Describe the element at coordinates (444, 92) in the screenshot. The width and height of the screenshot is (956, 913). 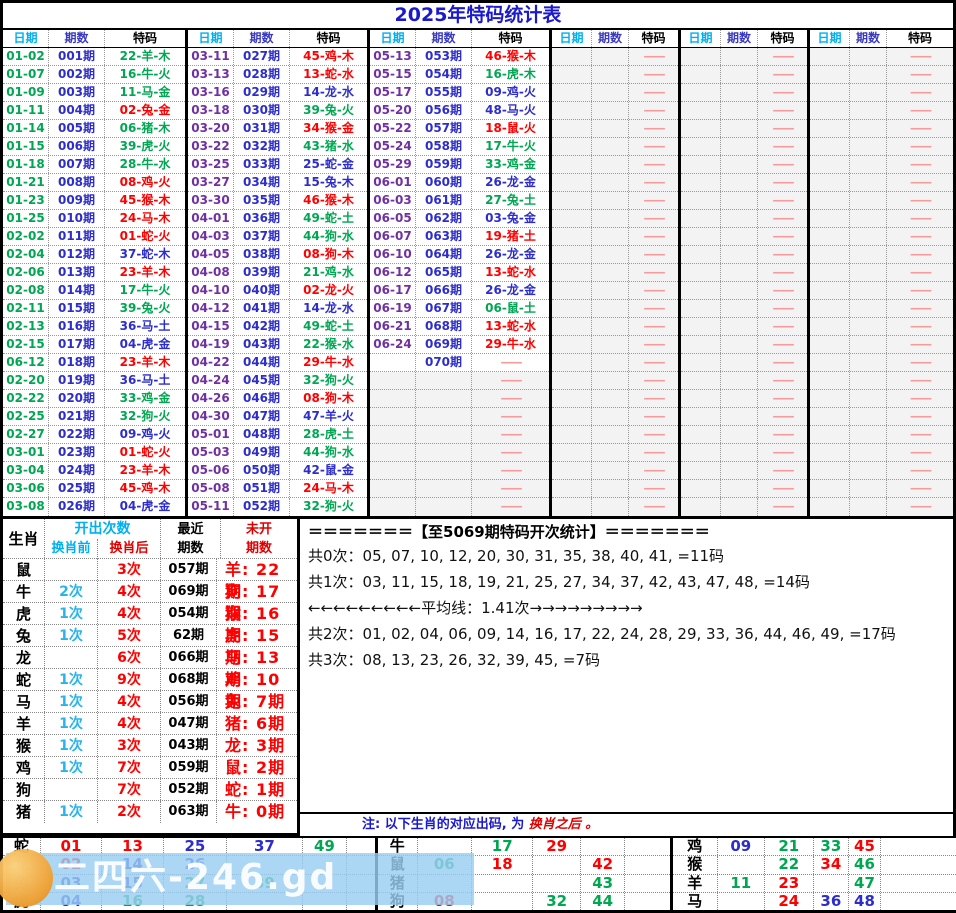
I see `issue-cell: 055期` at that location.